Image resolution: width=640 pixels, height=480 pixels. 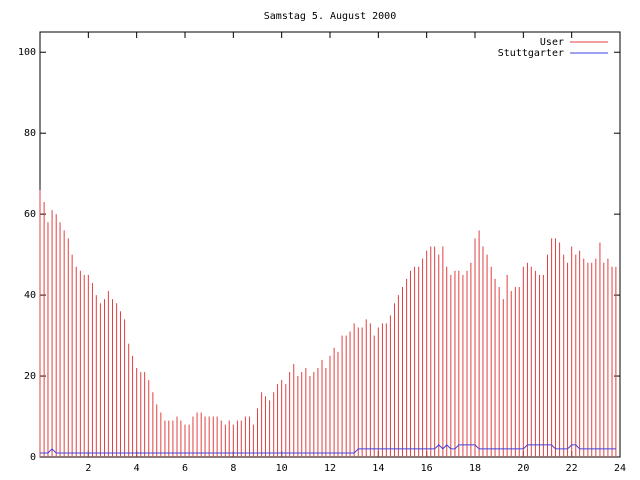 What do you see at coordinates (378, 468) in the screenshot?
I see `x-tick-label: 14` at bounding box center [378, 468].